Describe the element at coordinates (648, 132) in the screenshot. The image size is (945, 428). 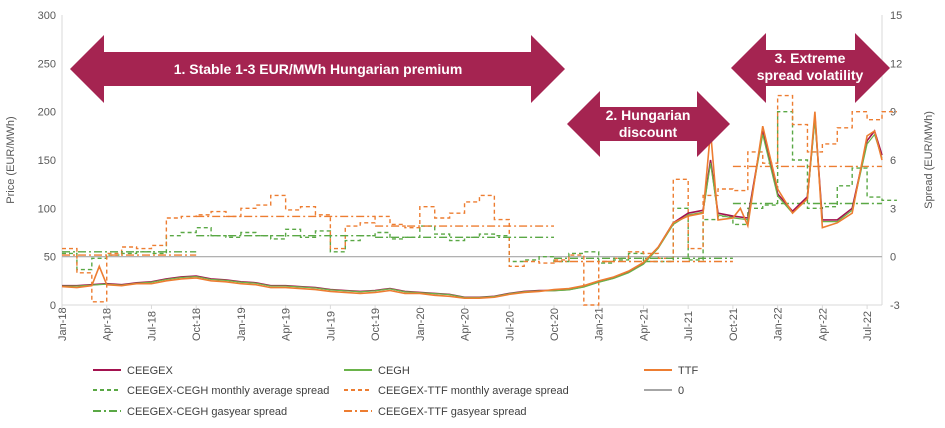
I see `arrow-2-text-line2: discount` at that location.